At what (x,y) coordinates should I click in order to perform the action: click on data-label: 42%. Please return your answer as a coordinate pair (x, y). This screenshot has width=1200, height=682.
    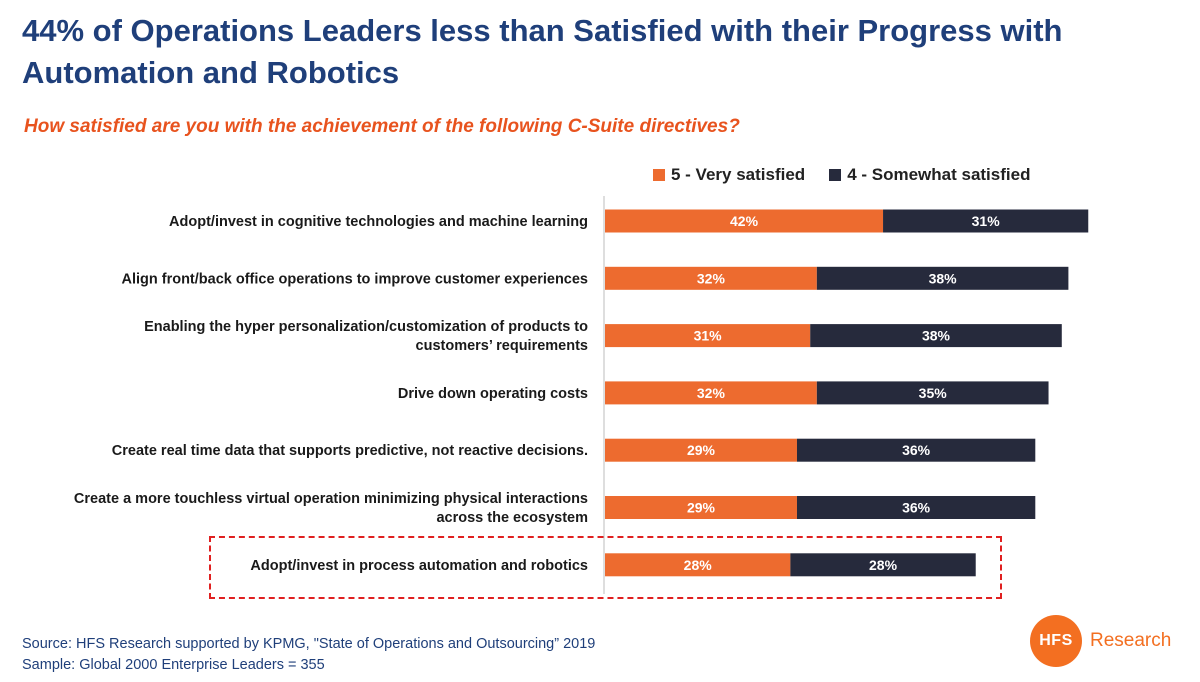
    Looking at the image, I should click on (744, 221).